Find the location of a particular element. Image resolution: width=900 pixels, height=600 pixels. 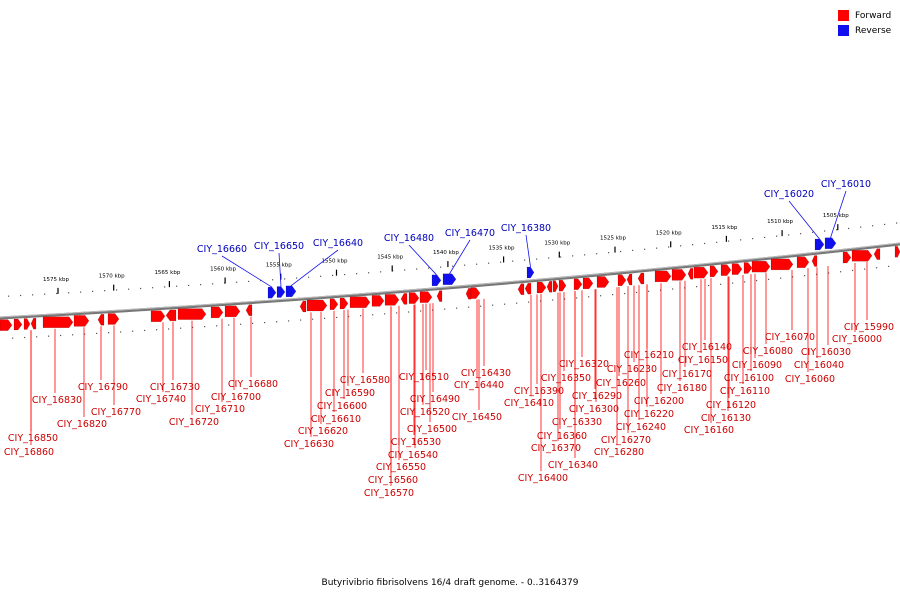

scale-tick-label: 1575 kbp is located at coordinates (56, 280).